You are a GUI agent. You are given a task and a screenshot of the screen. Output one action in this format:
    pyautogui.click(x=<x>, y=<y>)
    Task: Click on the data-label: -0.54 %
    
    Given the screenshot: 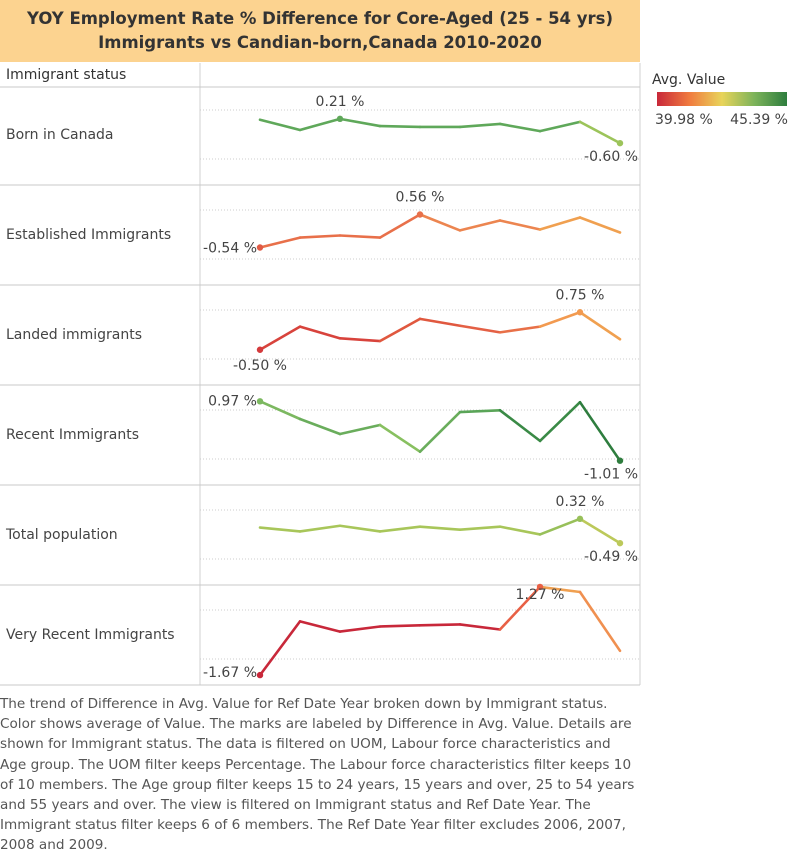 What is the action you would take?
    pyautogui.click(x=230, y=249)
    